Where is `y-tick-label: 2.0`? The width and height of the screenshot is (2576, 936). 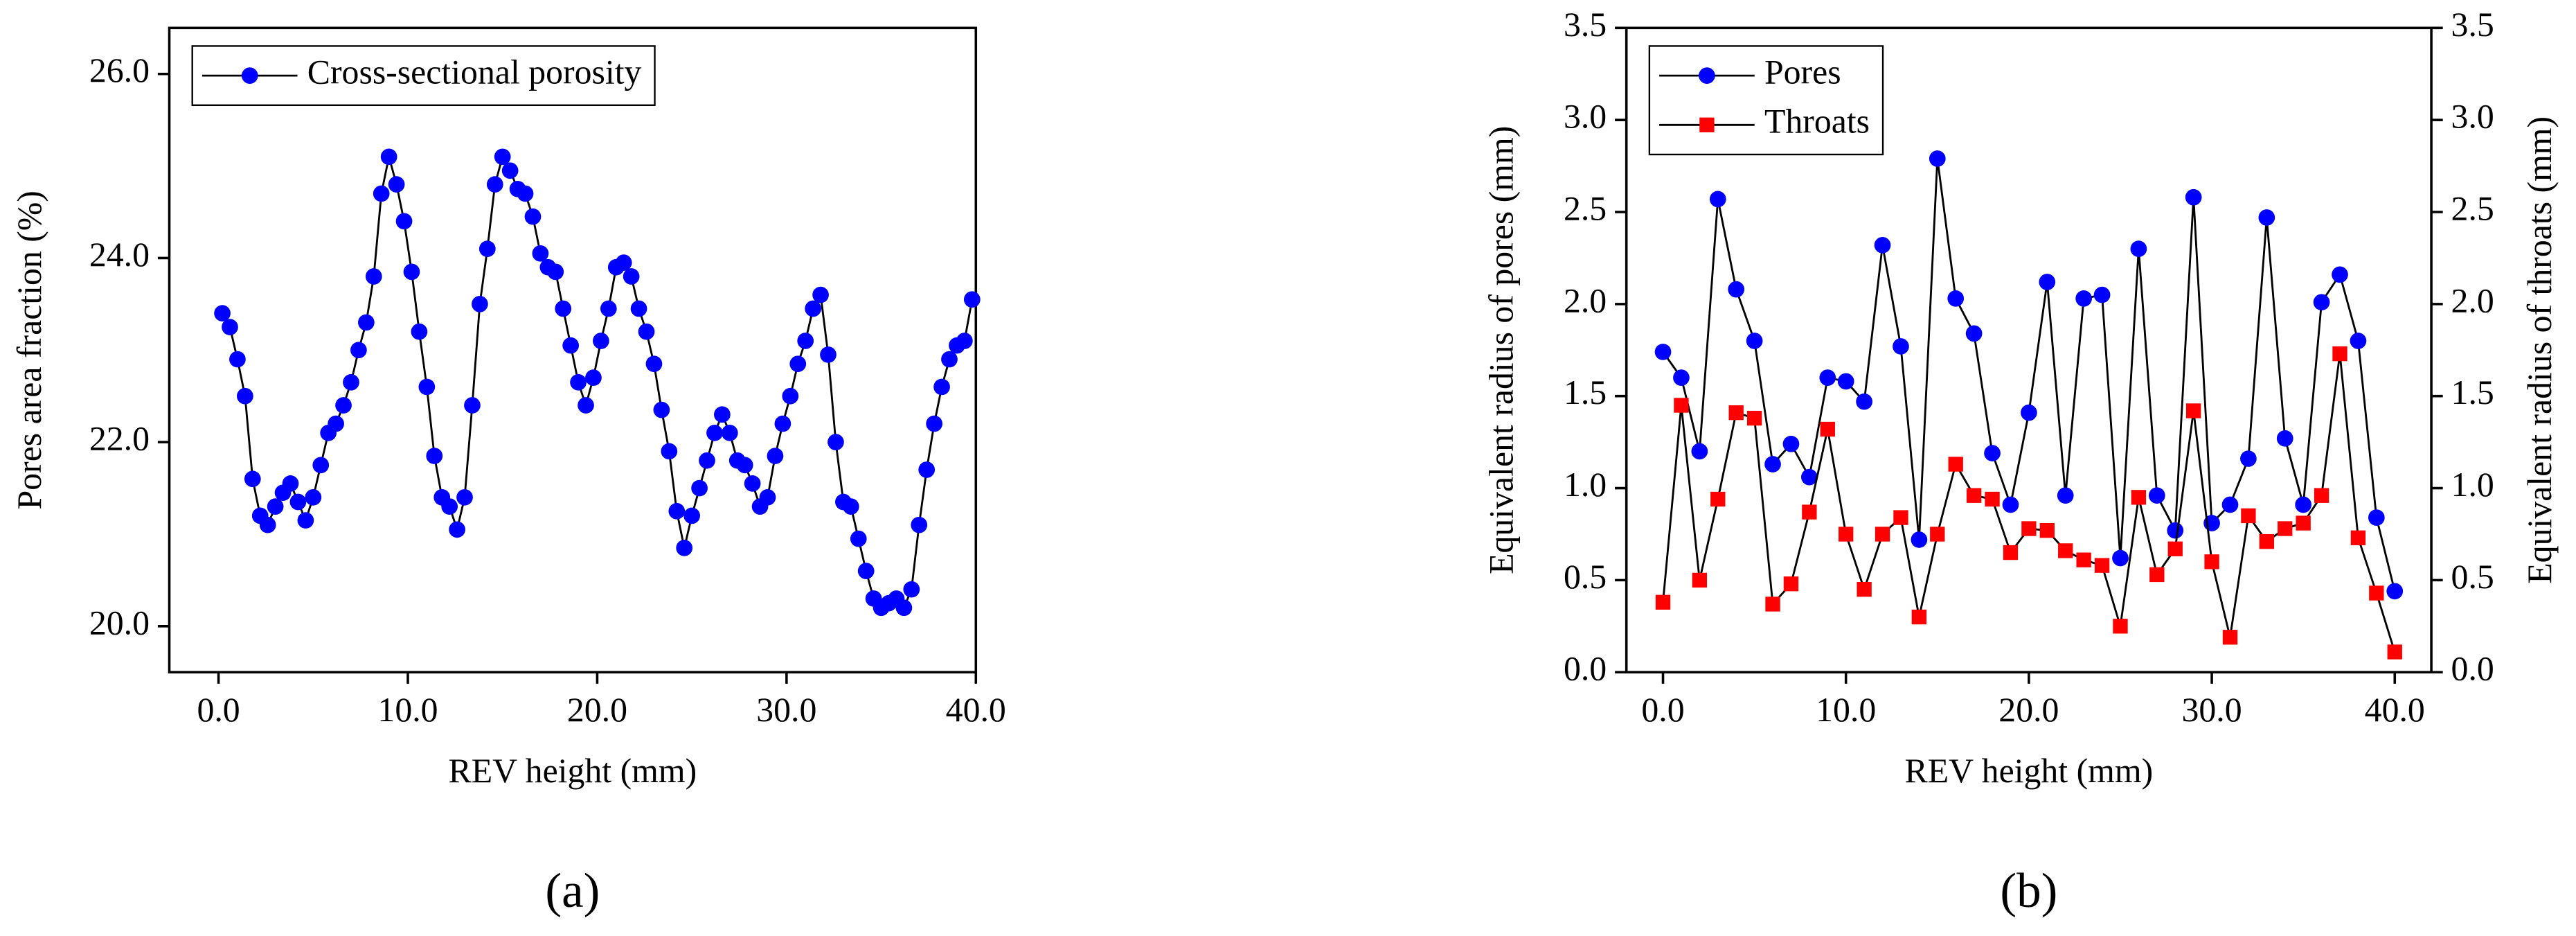
y-tick-label: 2.0 is located at coordinates (1586, 300).